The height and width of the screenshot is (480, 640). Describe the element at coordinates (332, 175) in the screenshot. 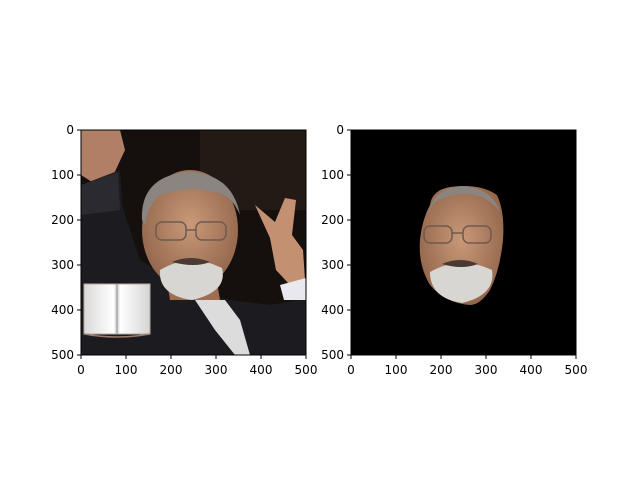

I see `right-y-tick-label: 100` at that location.